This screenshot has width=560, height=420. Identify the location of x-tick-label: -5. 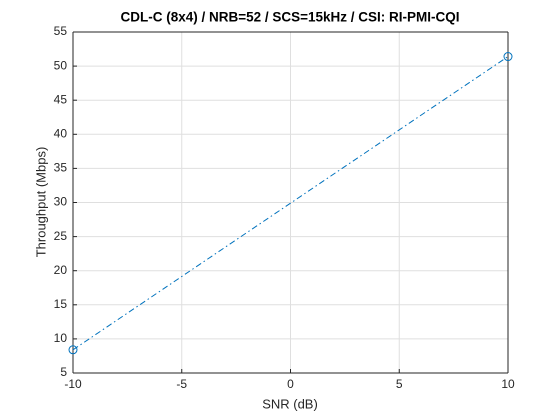
(181, 384).